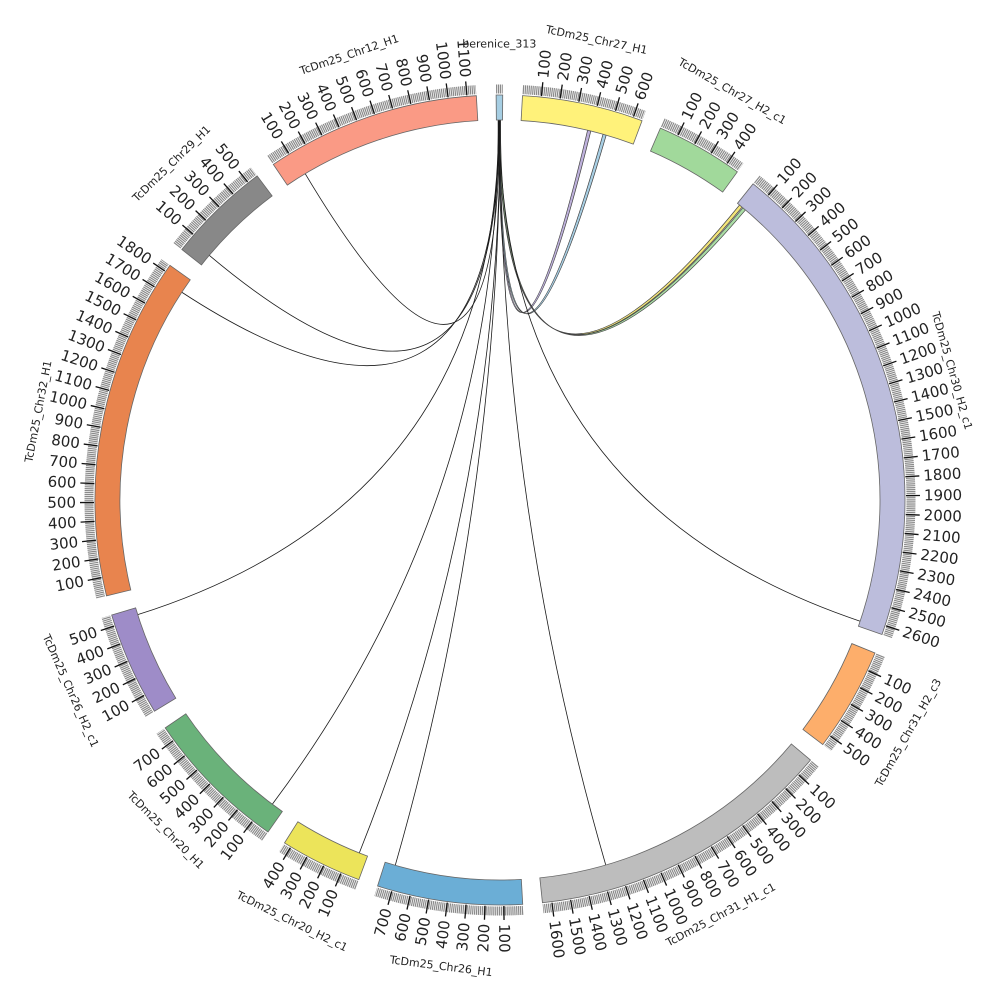  What do you see at coordinates (63, 462) in the screenshot?
I see `tick-label: 700` at bounding box center [63, 462].